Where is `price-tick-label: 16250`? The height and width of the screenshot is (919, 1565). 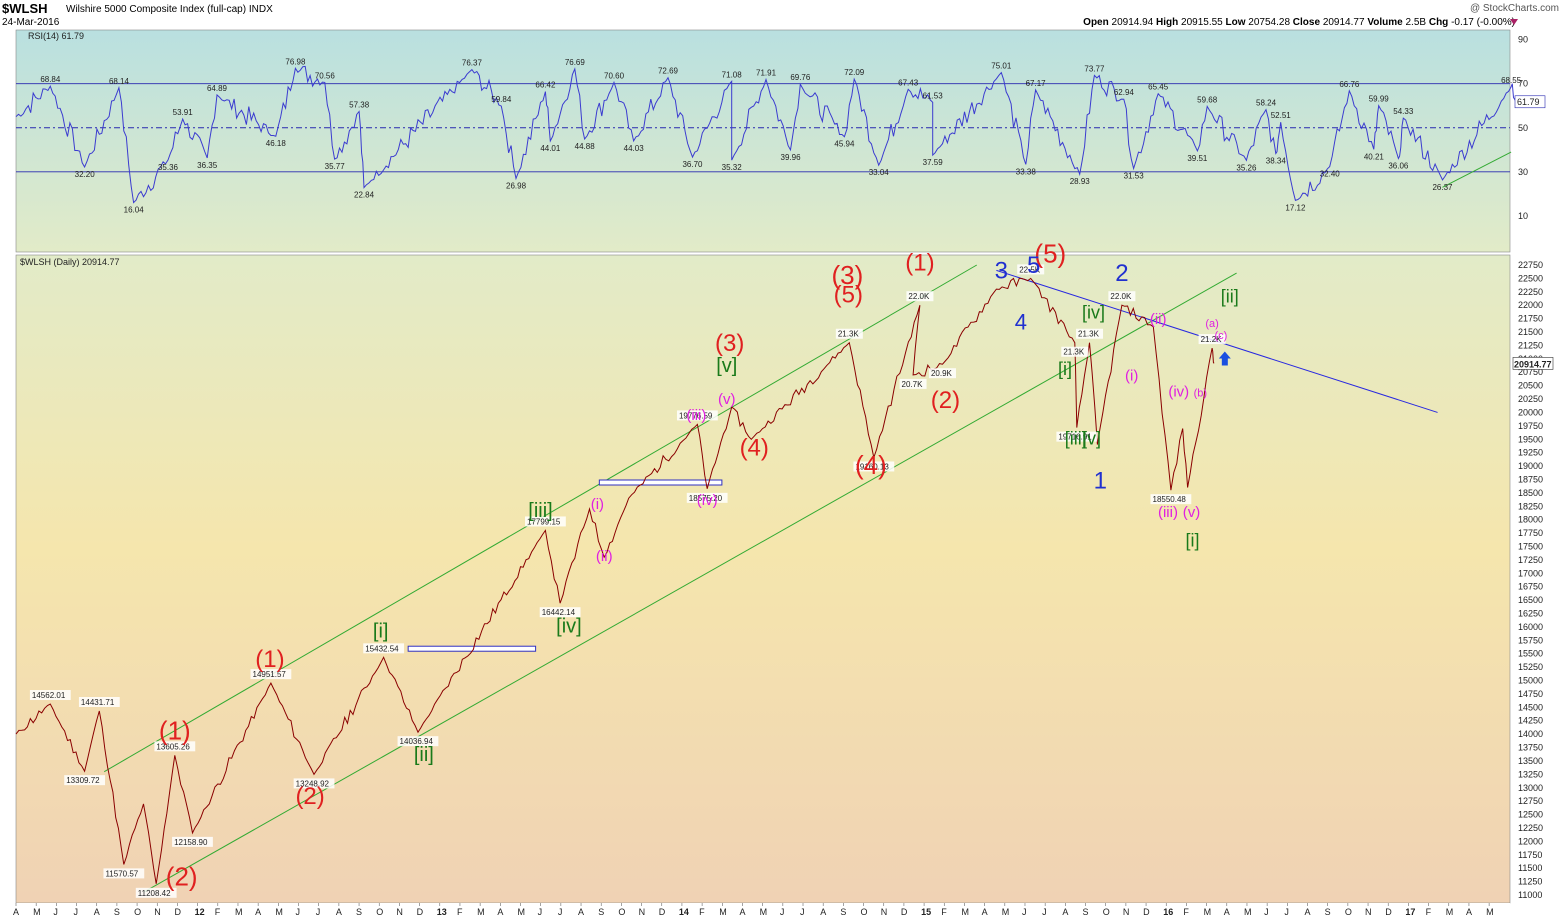 price-tick-label: 16250 is located at coordinates (1530, 614).